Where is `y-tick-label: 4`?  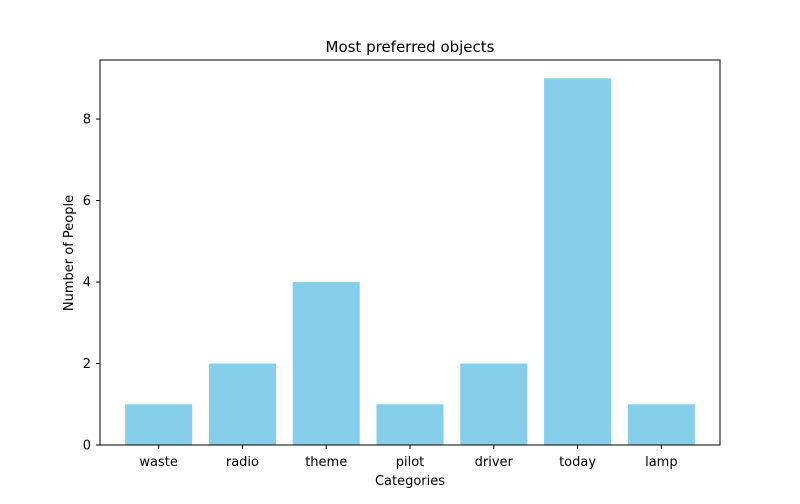
y-tick-label: 4 is located at coordinates (87, 283).